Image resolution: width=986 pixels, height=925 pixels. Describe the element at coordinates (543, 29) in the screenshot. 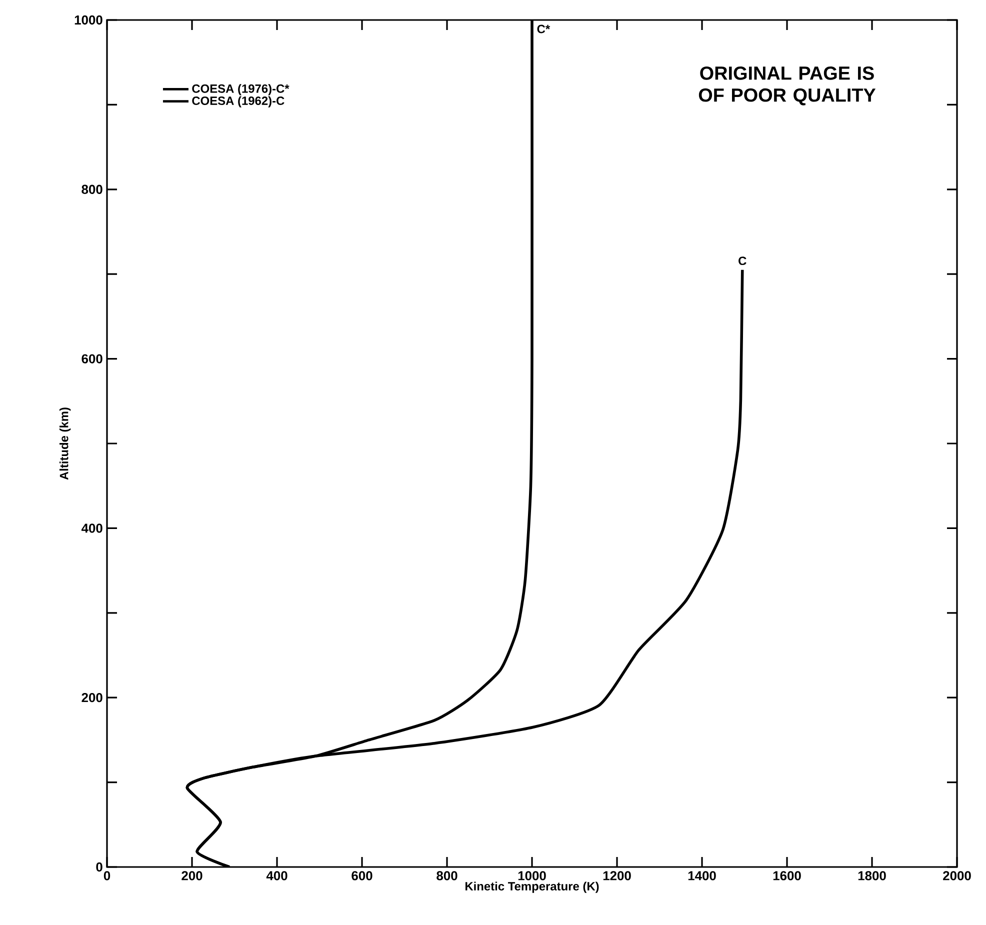

I see `annotation: C*` at that location.